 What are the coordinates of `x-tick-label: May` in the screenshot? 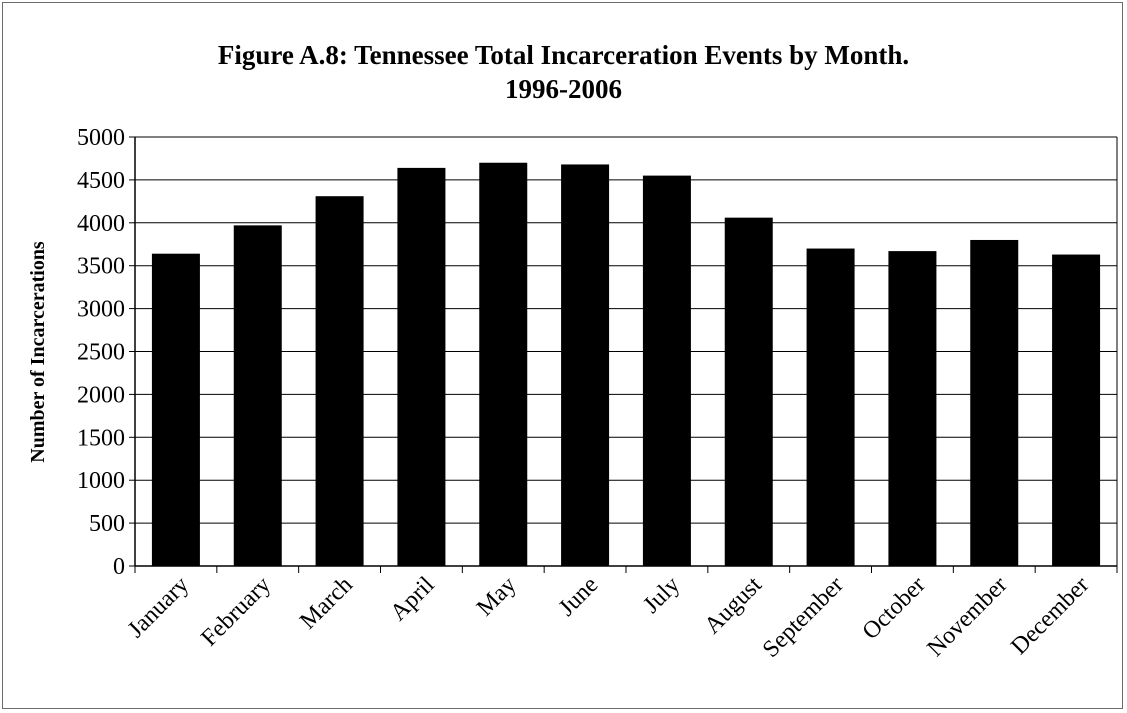 It's located at (496, 596).